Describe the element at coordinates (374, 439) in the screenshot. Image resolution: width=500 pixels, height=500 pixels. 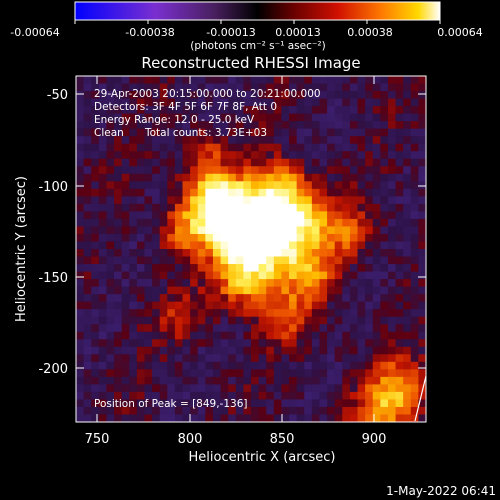
I see `x-tick-label: 900` at that location.